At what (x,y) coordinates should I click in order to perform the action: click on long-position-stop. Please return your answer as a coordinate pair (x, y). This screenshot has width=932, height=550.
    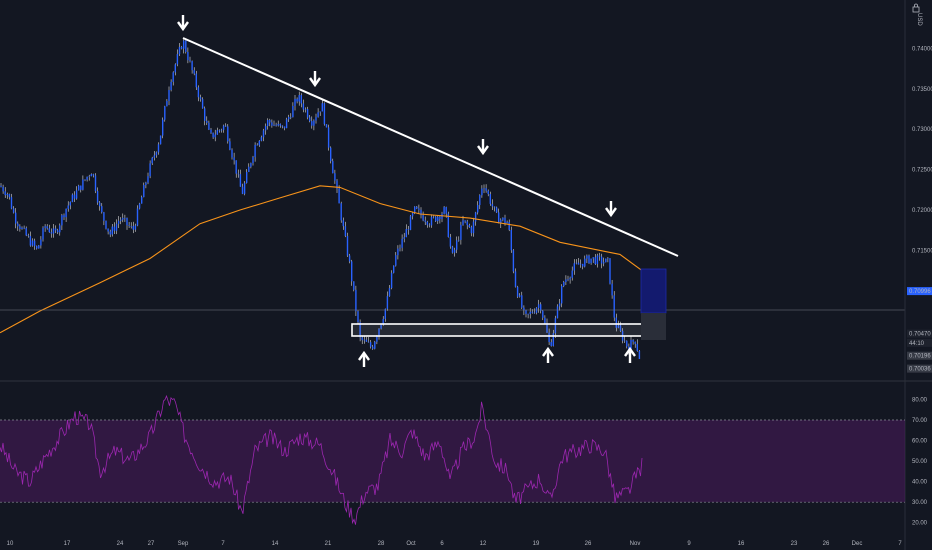
    Looking at the image, I should click on (653, 326).